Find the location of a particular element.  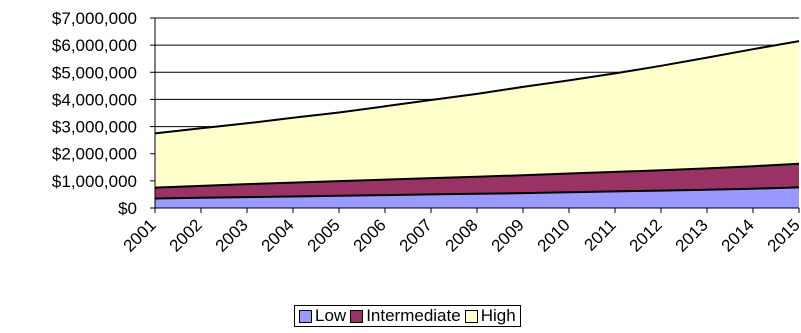

x-tick-label: 2004 is located at coordinates (278, 235).